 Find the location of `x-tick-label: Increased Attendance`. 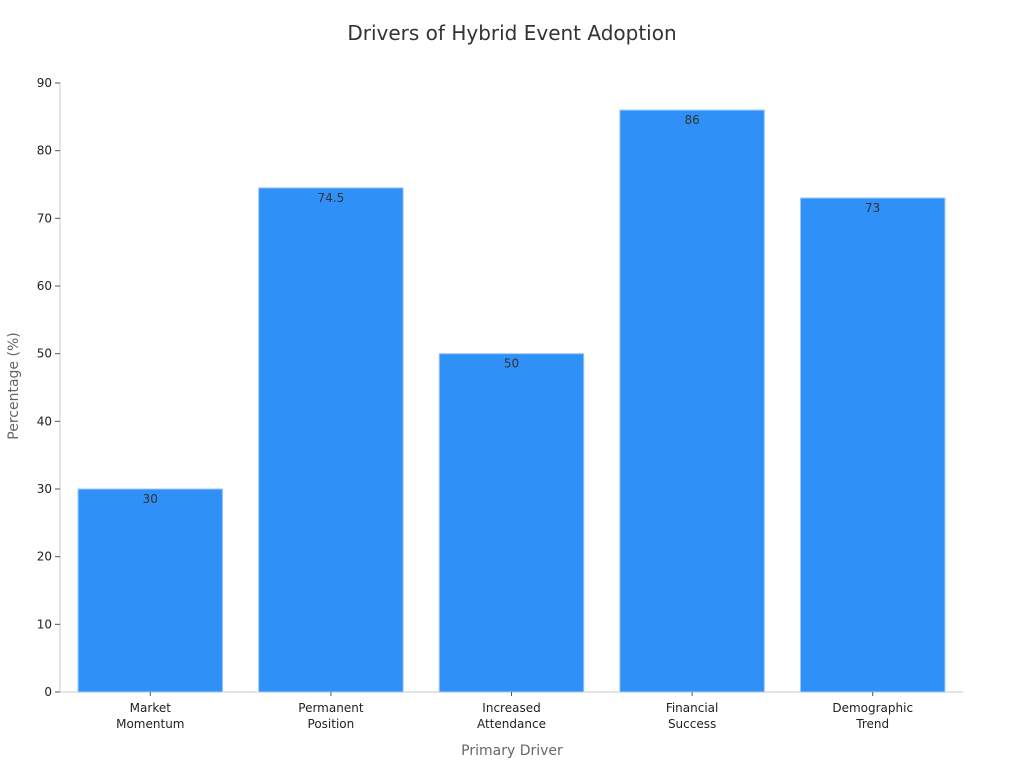

x-tick-label: Increased Attendance is located at coordinates (511, 716).